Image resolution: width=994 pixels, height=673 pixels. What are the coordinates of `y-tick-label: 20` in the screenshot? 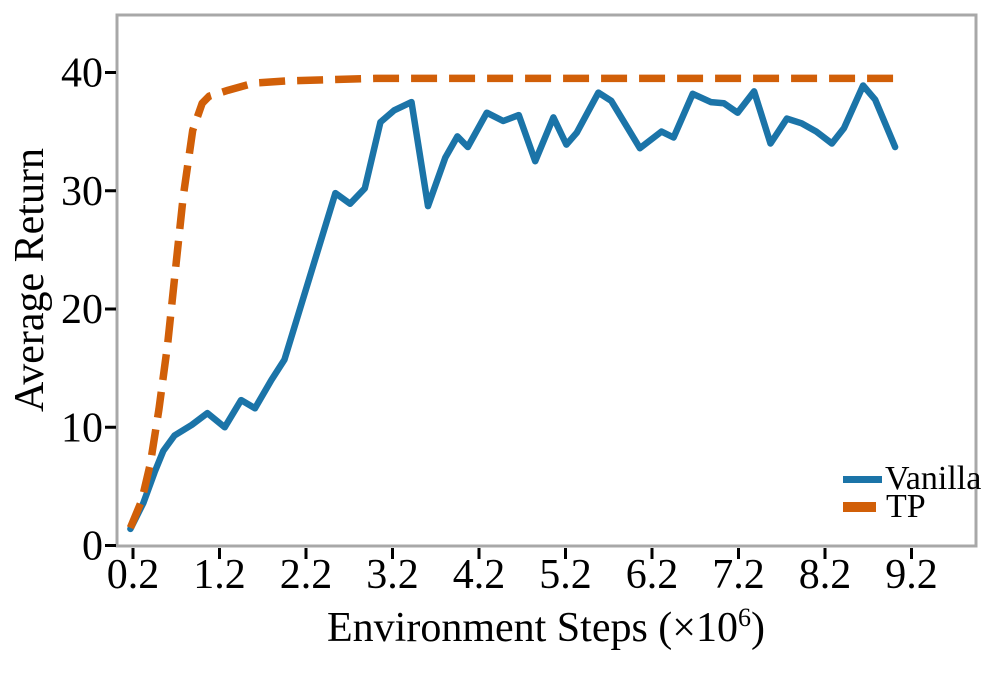 It's located at (82, 310).